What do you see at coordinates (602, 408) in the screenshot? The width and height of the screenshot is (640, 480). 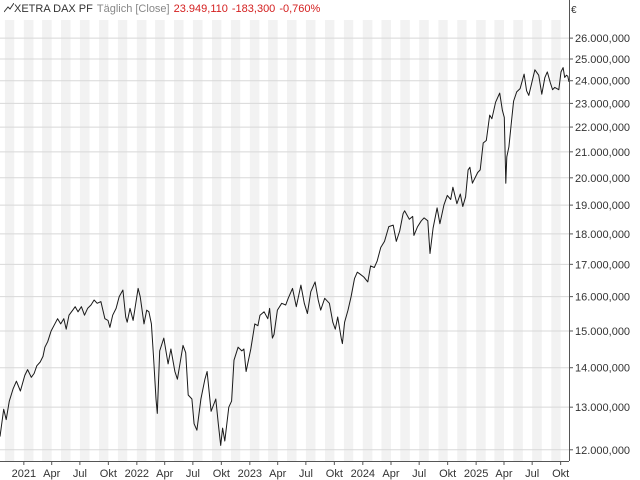 I see `y-tick-label: 13.000,000` at bounding box center [602, 408].